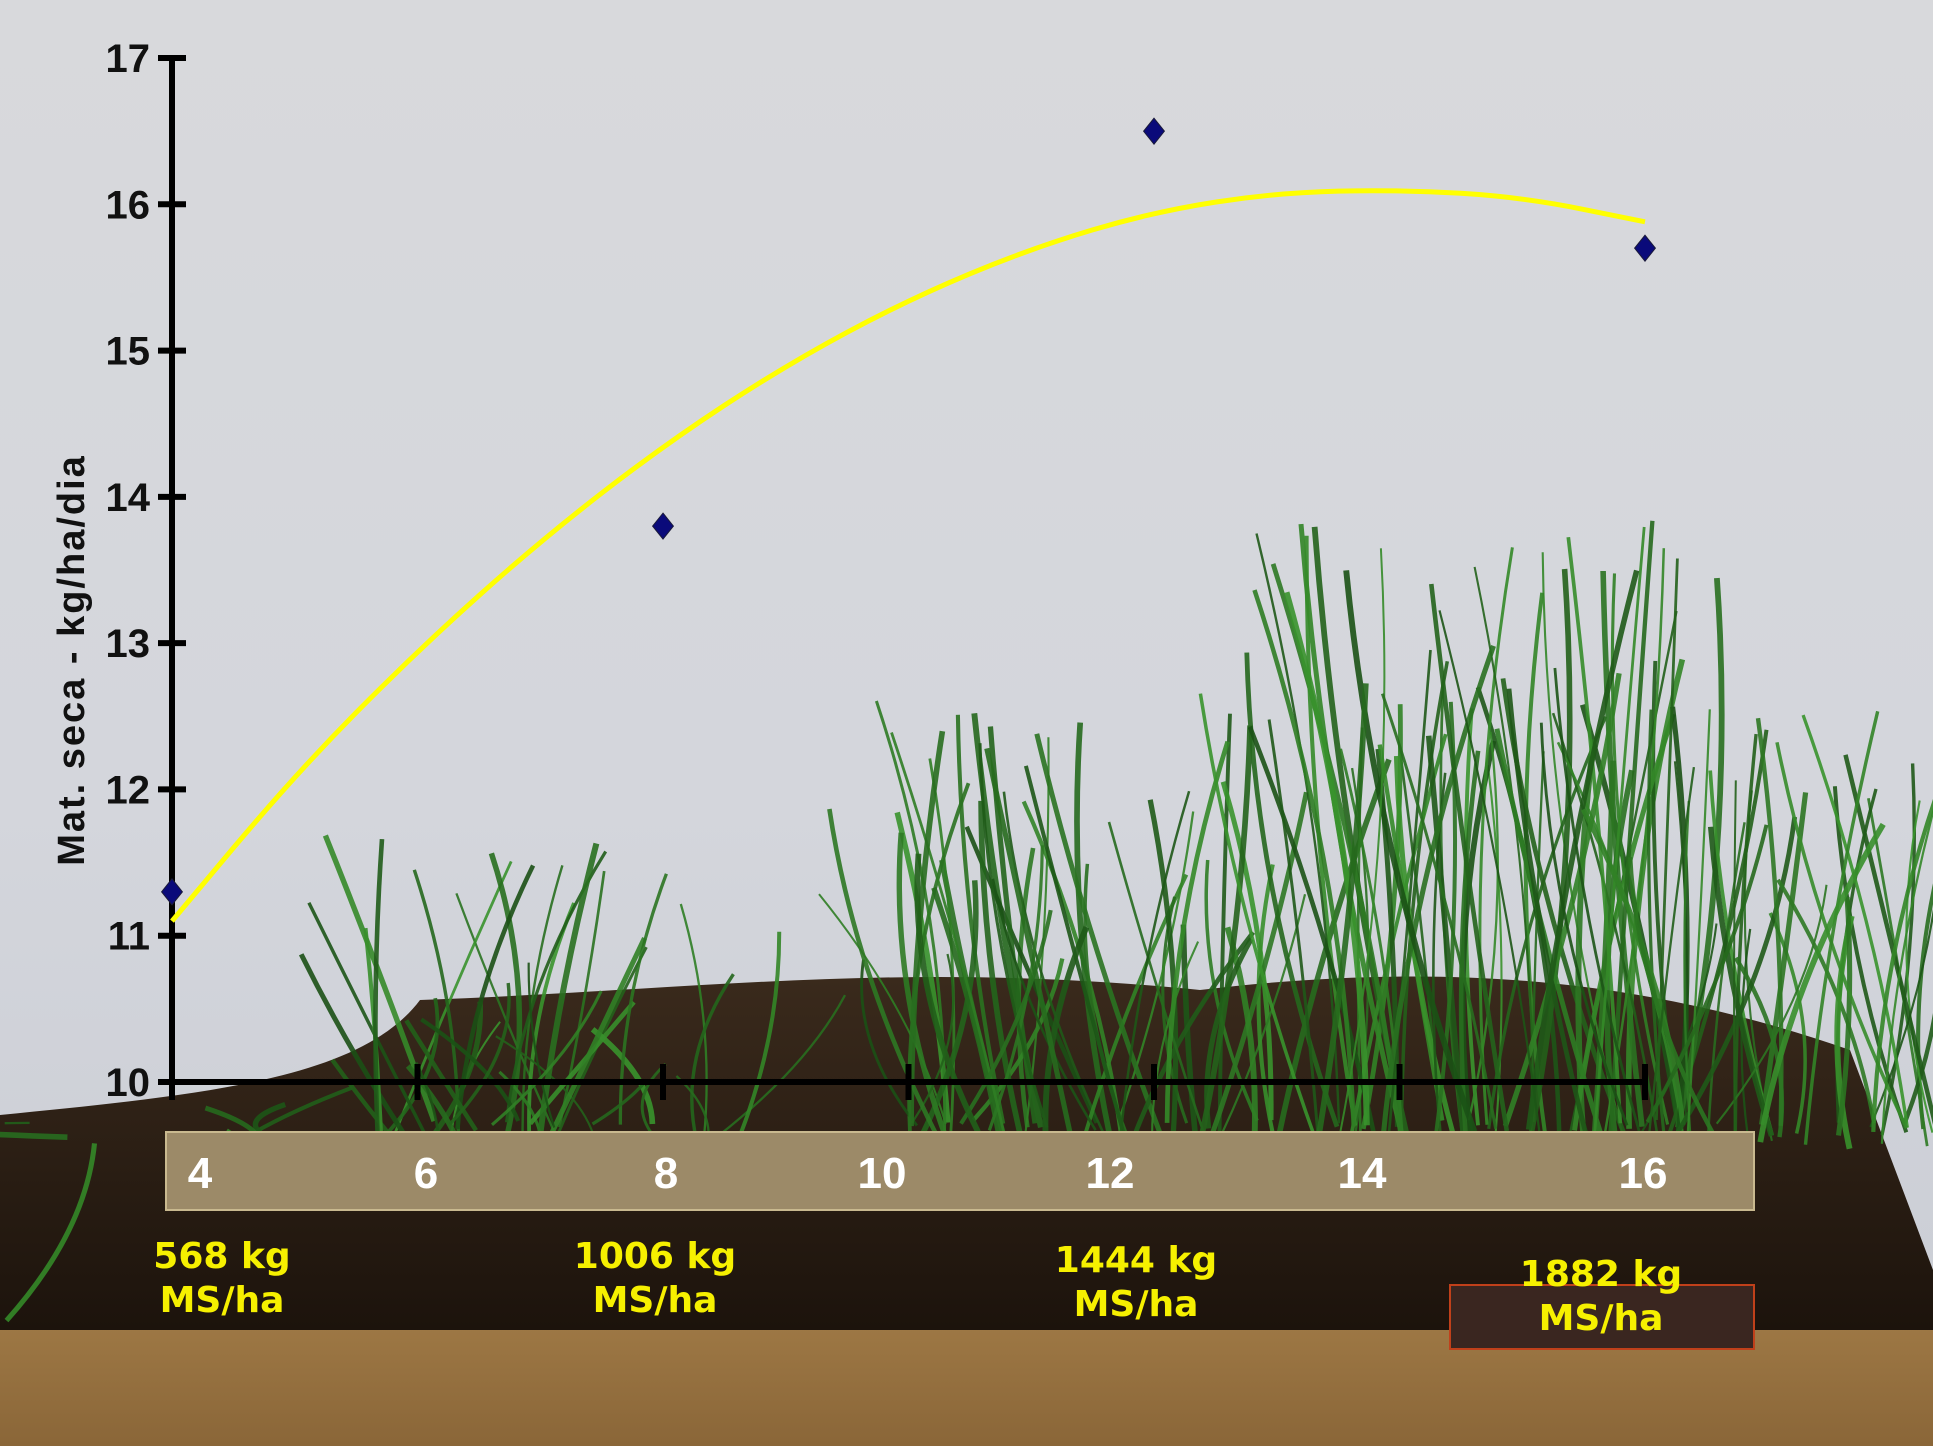 This screenshot has width=1933, height=1446. What do you see at coordinates (200, 1173) in the screenshot?
I see `x-category-label: 4` at bounding box center [200, 1173].